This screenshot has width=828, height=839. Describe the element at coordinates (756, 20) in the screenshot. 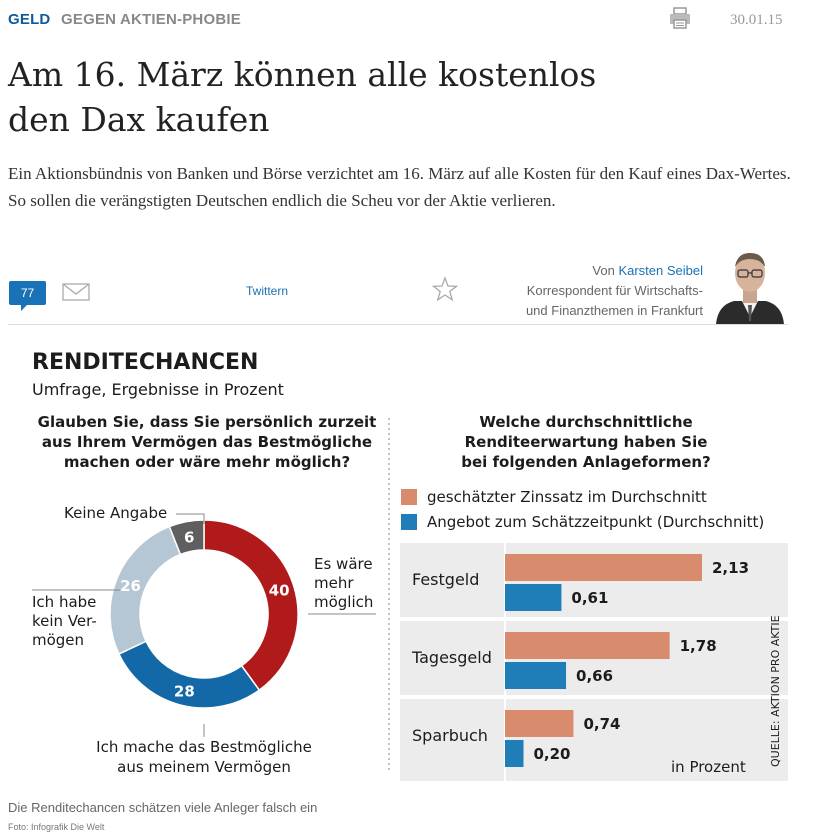

I see `publish-date: 30.01.15` at that location.